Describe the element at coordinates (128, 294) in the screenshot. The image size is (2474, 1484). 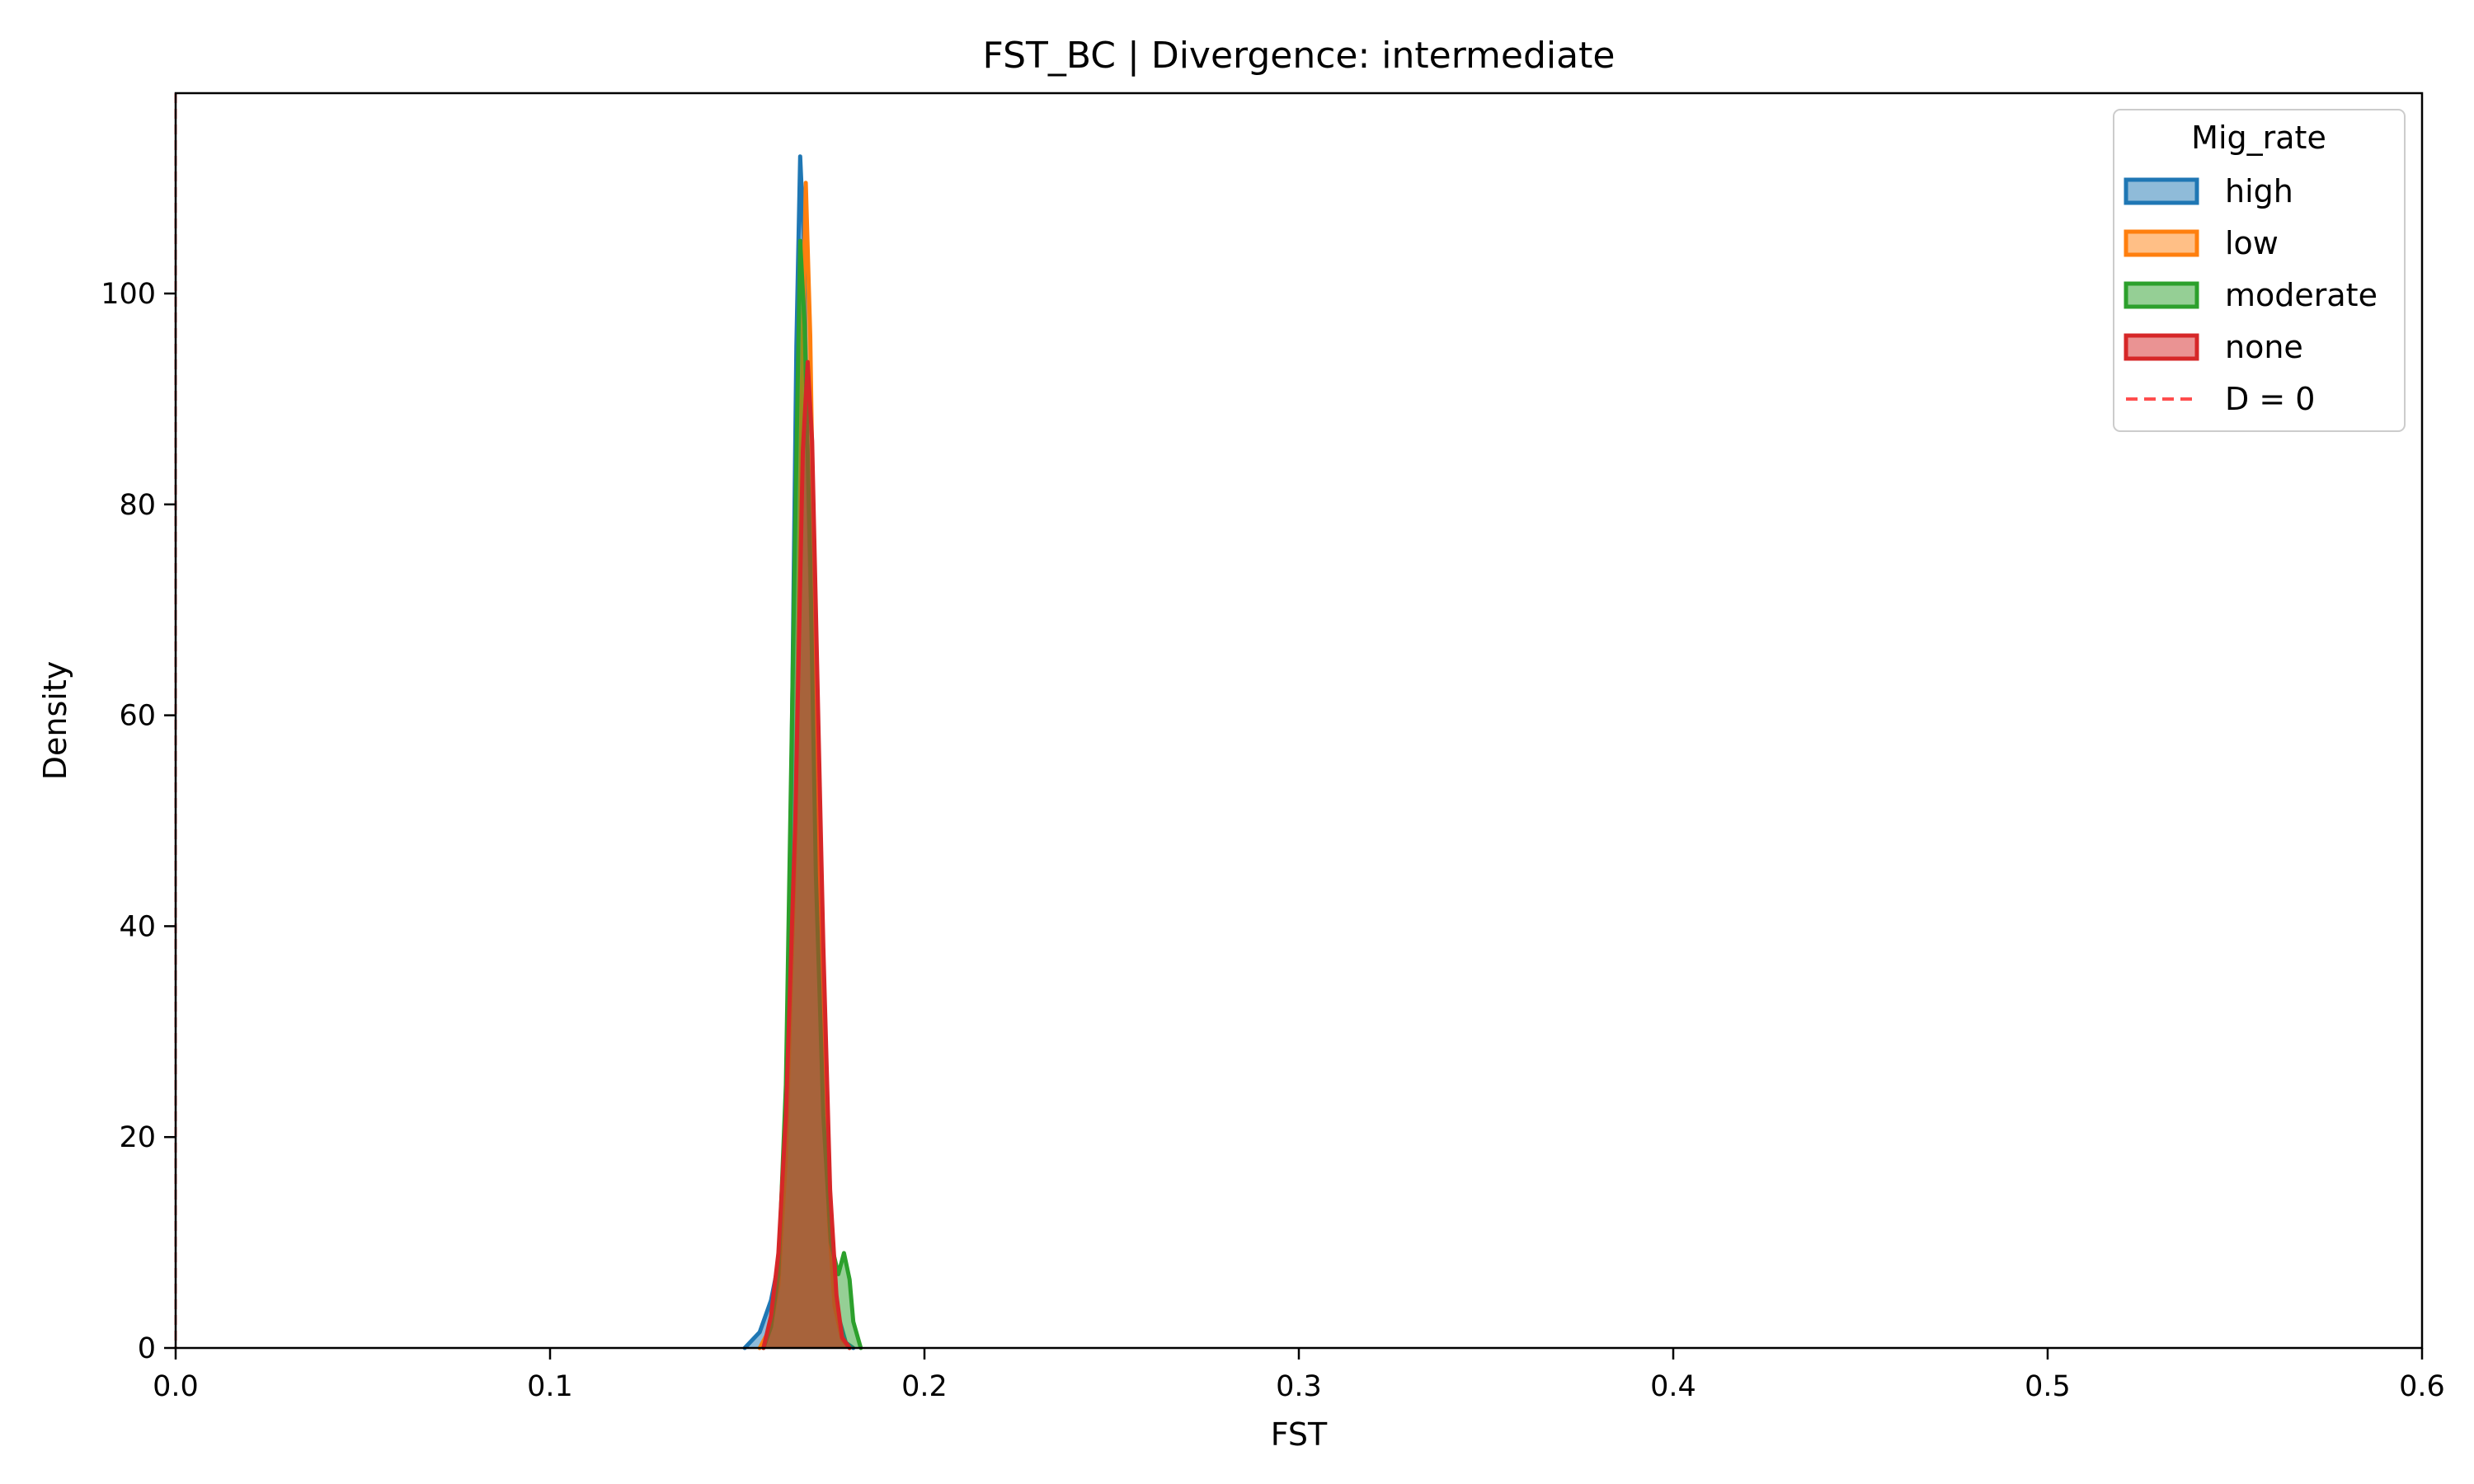
I see `y-tick-label: 100` at that location.